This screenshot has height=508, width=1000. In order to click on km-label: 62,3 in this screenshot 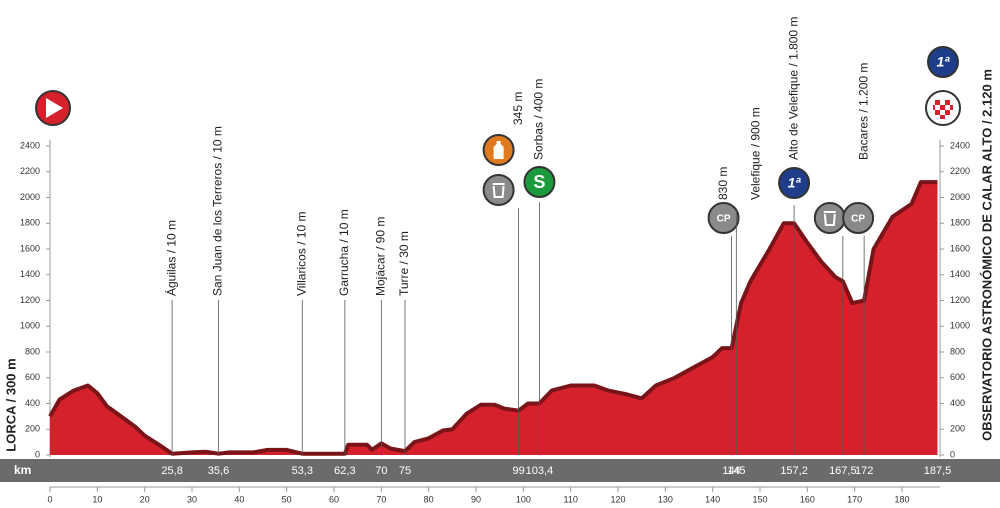, I will do `click(344, 471)`.